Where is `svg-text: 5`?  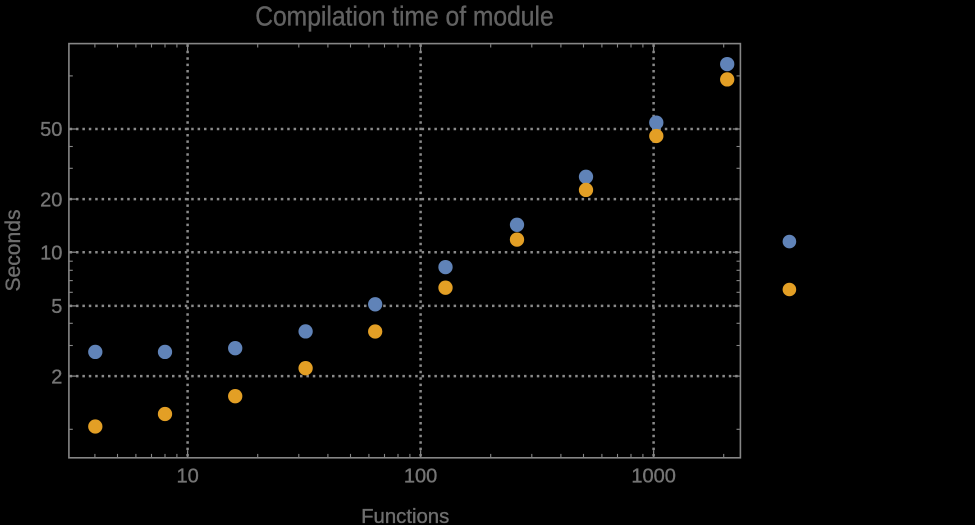 svg-text: 5 is located at coordinates (56, 307).